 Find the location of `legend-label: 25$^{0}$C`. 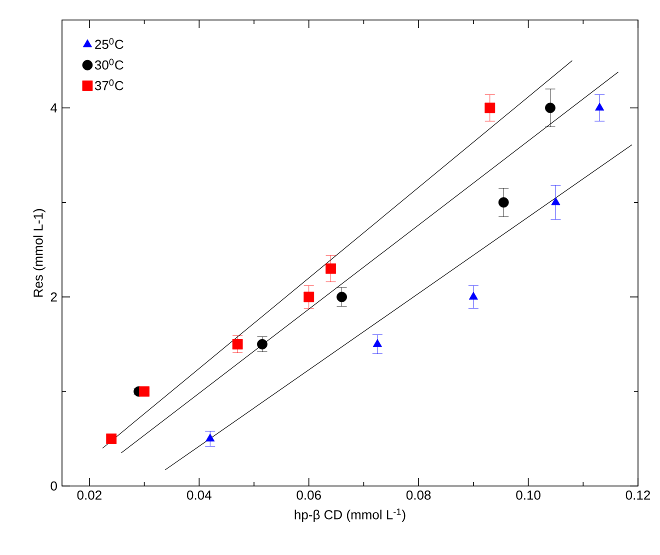

legend-label: 25$^{0}$C is located at coordinates (109, 43).